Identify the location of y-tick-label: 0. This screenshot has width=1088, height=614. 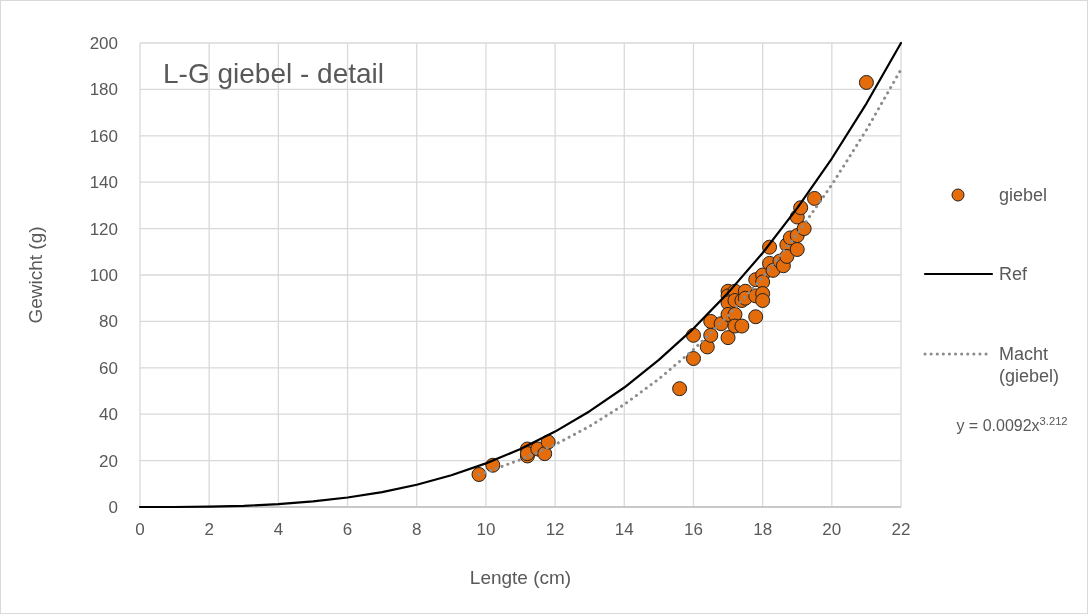
(113, 507).